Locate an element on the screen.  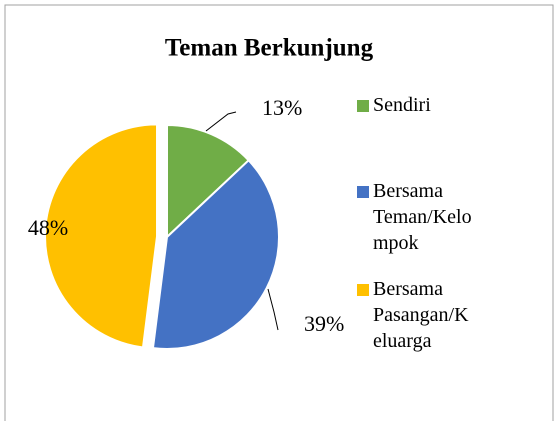
legend-label-line: Sendiri is located at coordinates (402, 105).